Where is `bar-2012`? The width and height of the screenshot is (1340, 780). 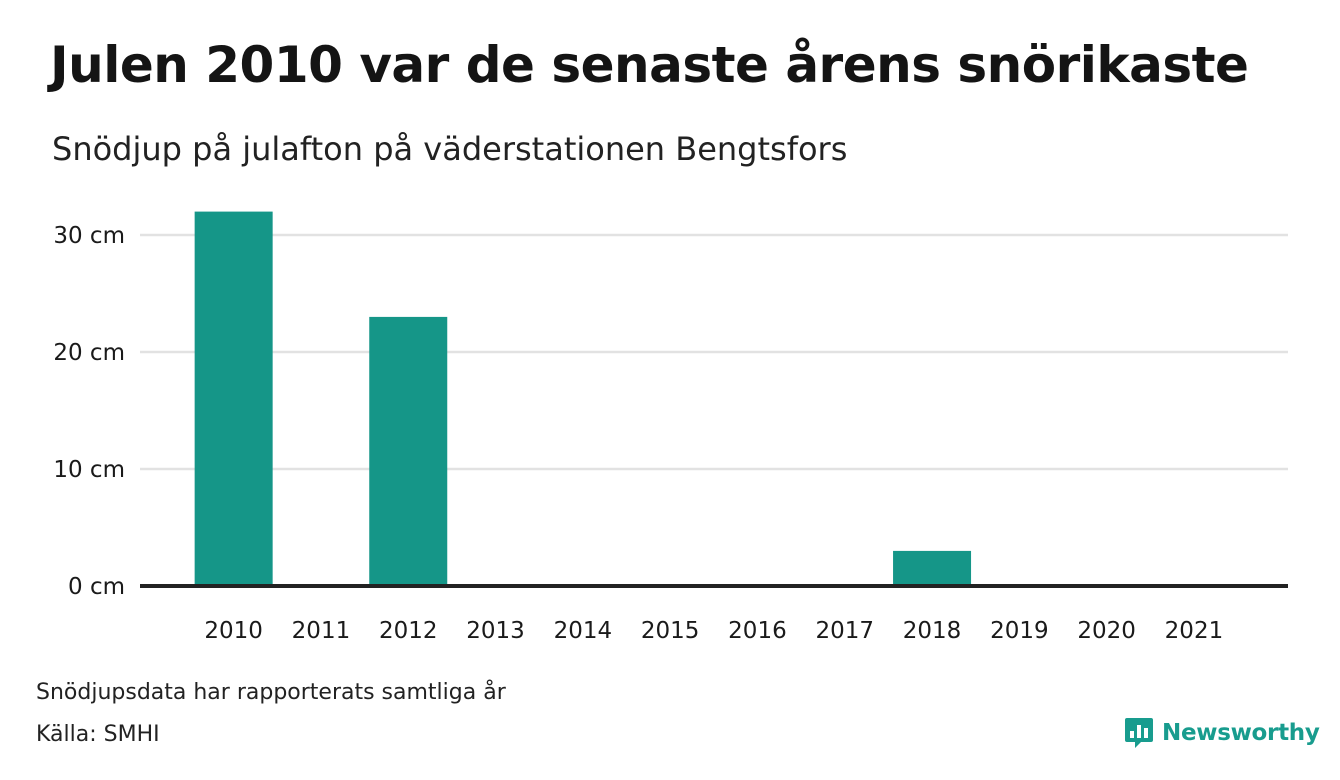
bar-2012 is located at coordinates (408, 451).